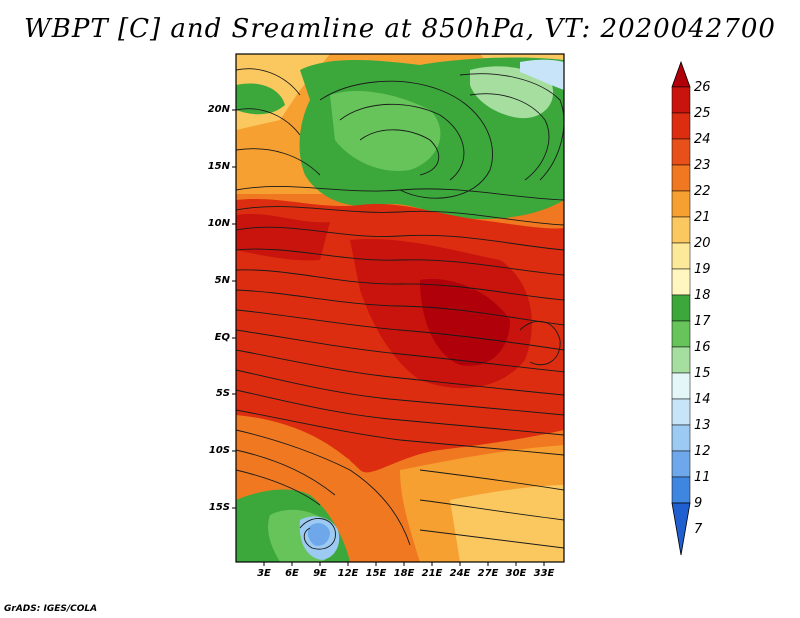 This screenshot has height=618, width=800. Describe the element at coordinates (219, 450) in the screenshot. I see `lat-label-10s: 10S` at that location.